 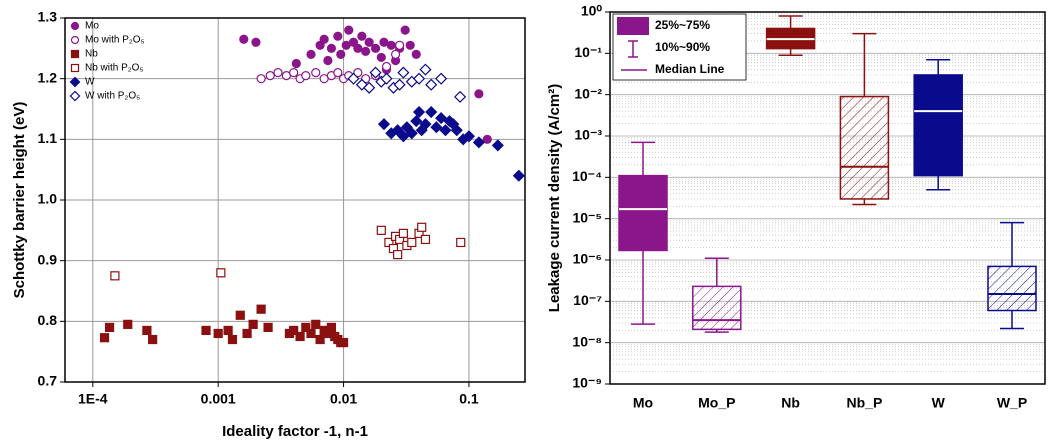 What do you see at coordinates (1012, 403) in the screenshot?
I see `x-tick-label: W_P` at bounding box center [1012, 403].